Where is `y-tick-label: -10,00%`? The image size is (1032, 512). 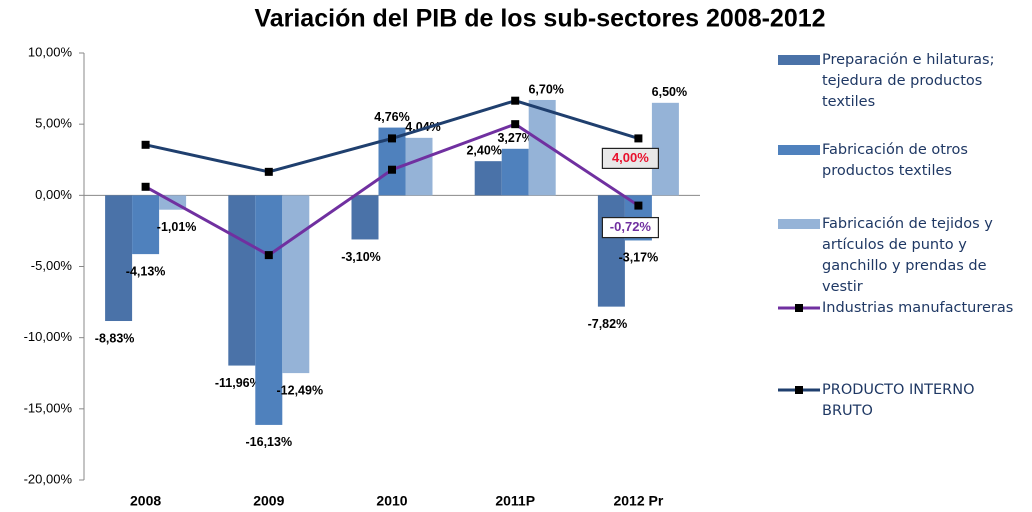 y-tick-label: -10,00% is located at coordinates (48, 336).